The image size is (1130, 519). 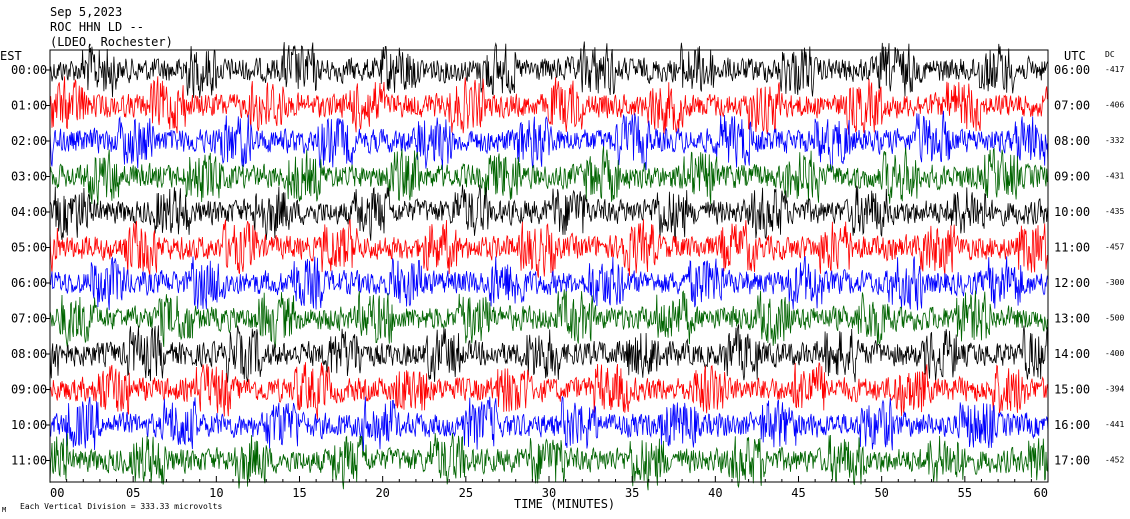 What do you see at coordinates (1072, 70) in the screenshot?
I see `utc-tick-label: 06:00` at bounding box center [1072, 70].